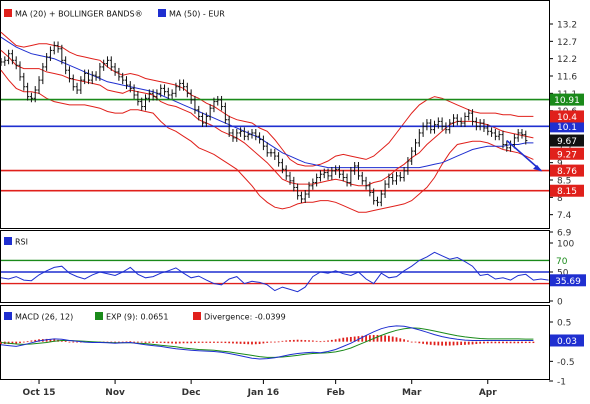  I want to click on macd-tick-label: 0.5, so click(564, 324).